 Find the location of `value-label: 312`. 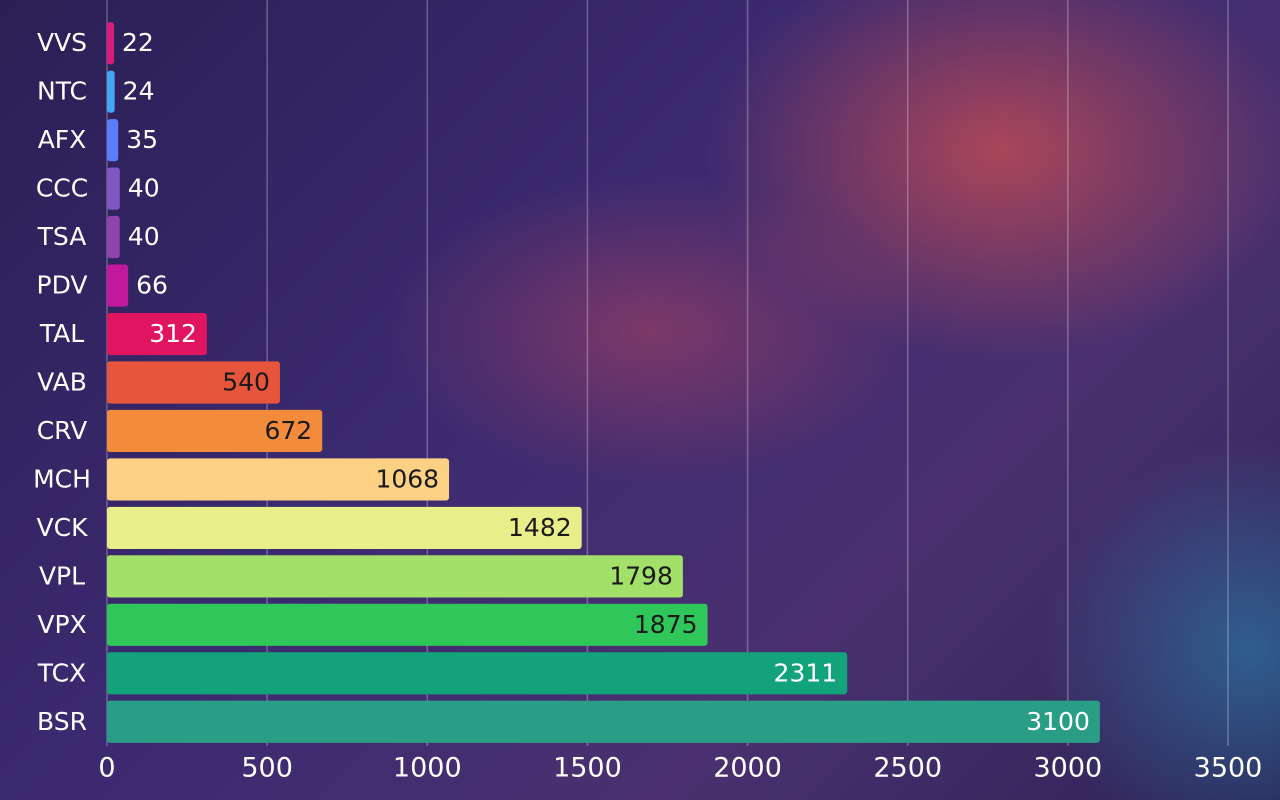

value-label: 312 is located at coordinates (173, 333).